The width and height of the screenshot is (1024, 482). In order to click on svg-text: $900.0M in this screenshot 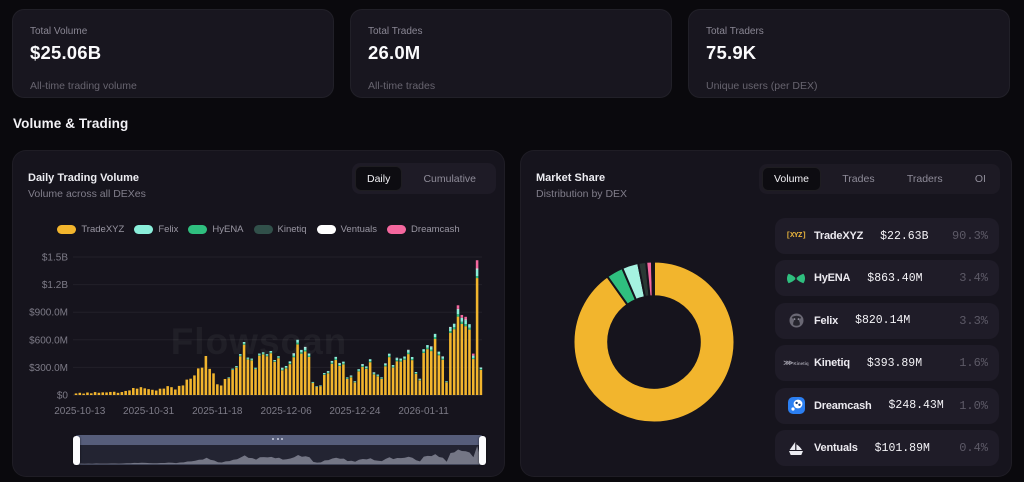, I will do `click(48, 313)`.